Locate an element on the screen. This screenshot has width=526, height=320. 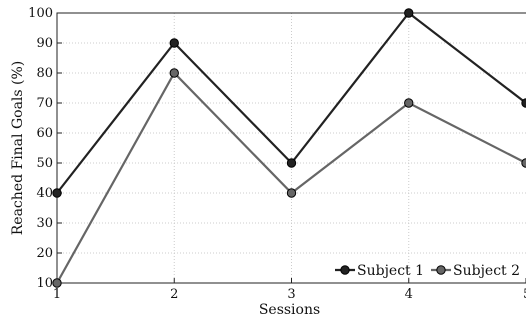
y-tick-label: 30 is located at coordinates (44, 223).